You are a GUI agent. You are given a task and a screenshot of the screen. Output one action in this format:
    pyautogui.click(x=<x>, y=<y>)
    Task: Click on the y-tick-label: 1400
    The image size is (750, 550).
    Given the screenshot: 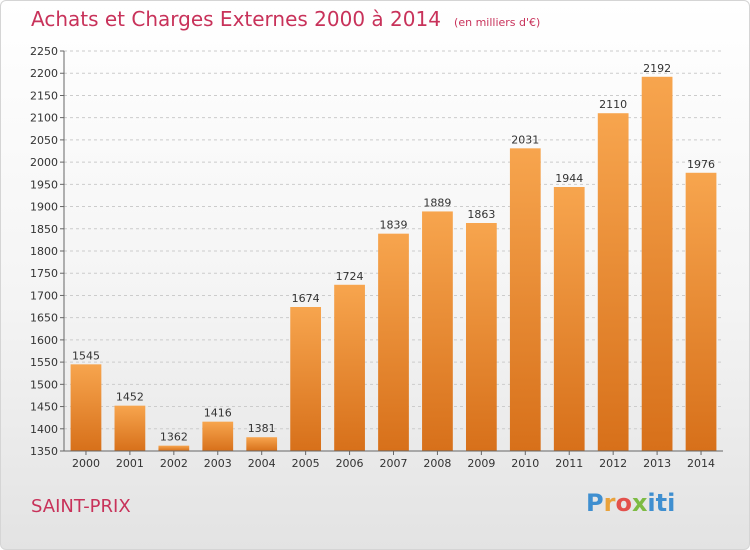 What is the action you would take?
    pyautogui.click(x=44, y=429)
    